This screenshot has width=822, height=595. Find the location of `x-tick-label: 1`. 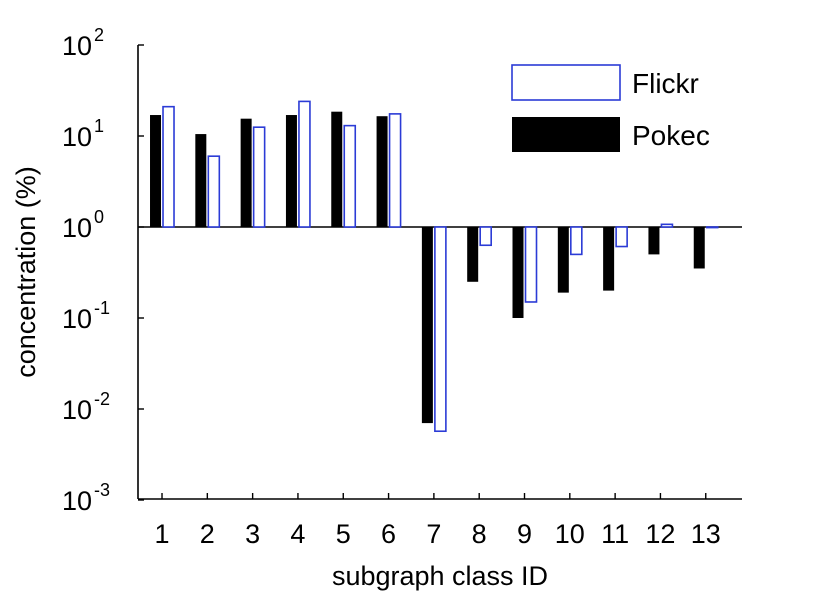

x-tick-label: 1 is located at coordinates (161, 534).